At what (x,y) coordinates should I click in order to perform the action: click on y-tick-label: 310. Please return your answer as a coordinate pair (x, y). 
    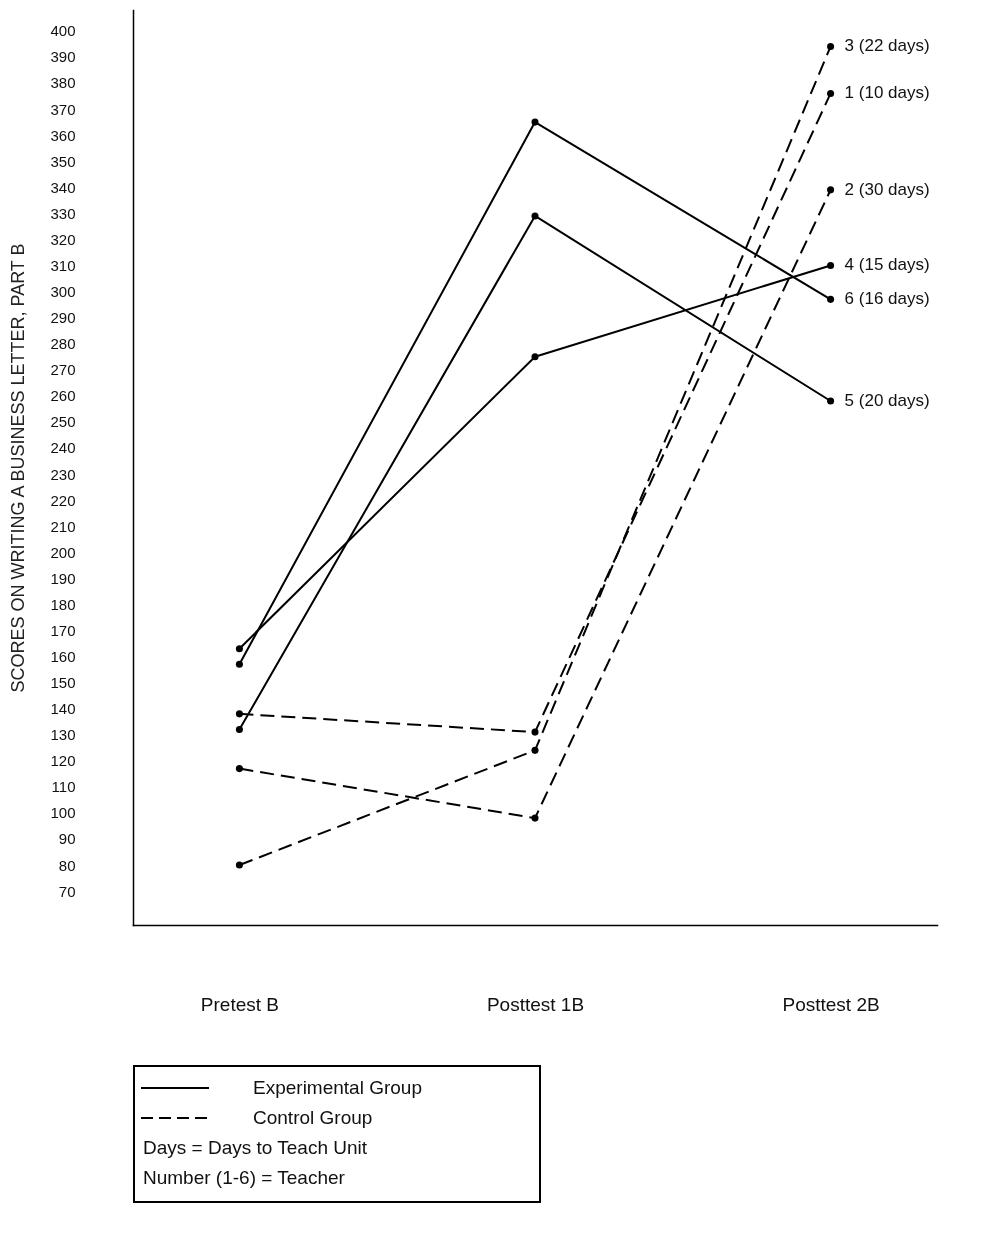
    Looking at the image, I should click on (63, 265).